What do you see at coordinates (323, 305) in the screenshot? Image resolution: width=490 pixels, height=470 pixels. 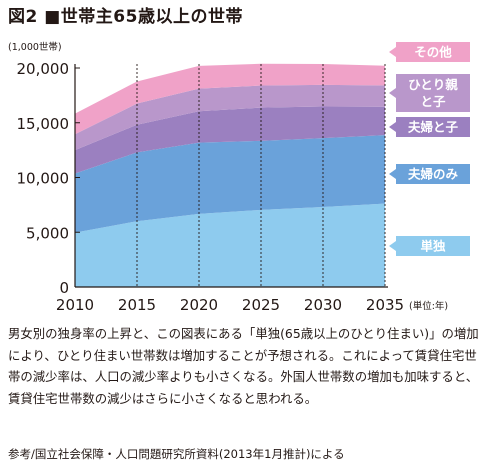 I see `x-tick-label: 2030` at bounding box center [323, 305].